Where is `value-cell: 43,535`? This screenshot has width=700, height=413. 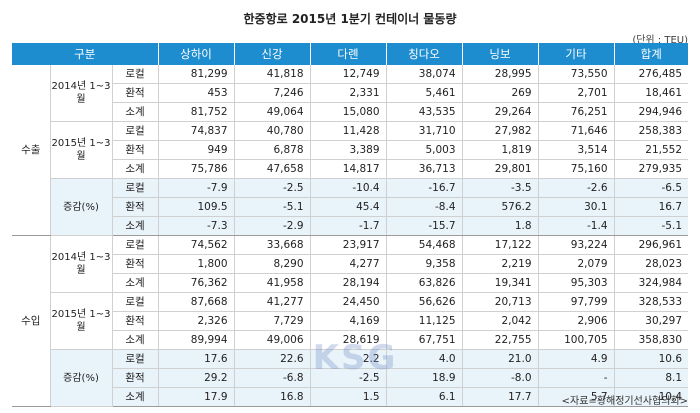
value-cell: 43,535 is located at coordinates (424, 112).